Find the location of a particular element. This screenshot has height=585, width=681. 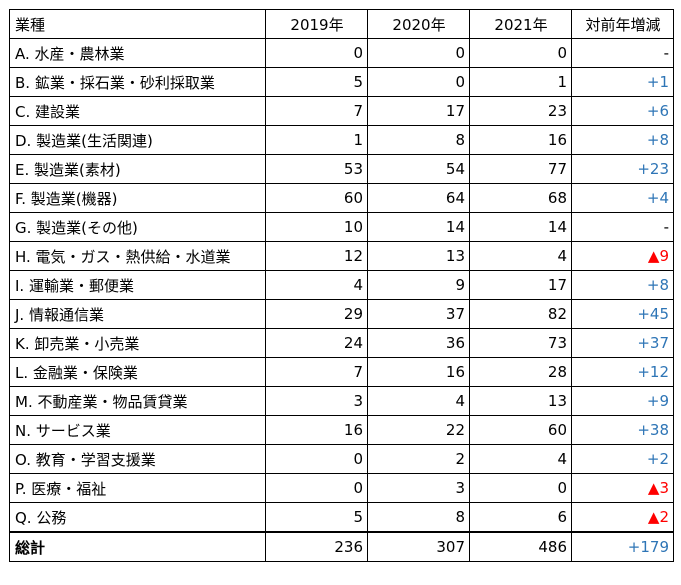

row-category: I. 運輸業・郵便業 is located at coordinates (137, 285).